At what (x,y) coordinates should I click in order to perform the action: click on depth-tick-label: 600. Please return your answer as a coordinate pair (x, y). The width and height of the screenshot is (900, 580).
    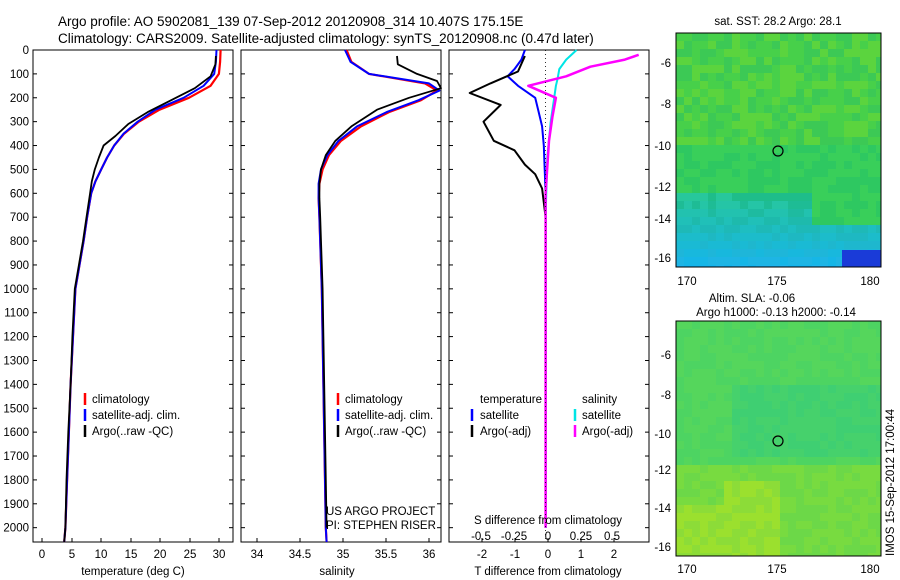
    Looking at the image, I should click on (19, 194).